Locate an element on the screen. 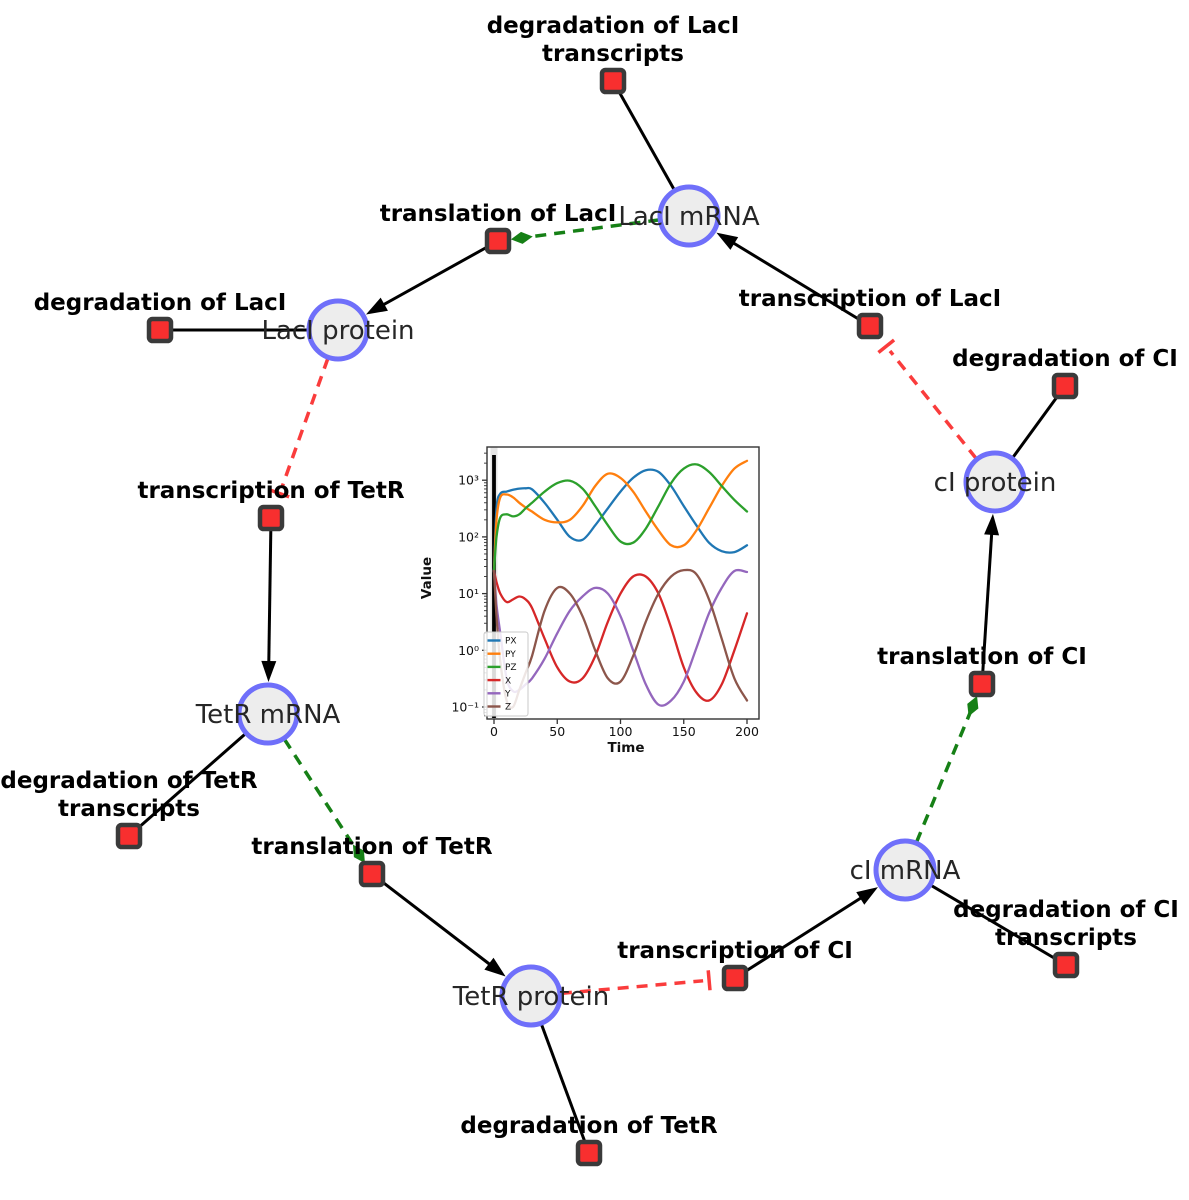 This screenshot has height=1200, width=1189. species-label-tetr-protein: TetR protein is located at coordinates (530, 997).